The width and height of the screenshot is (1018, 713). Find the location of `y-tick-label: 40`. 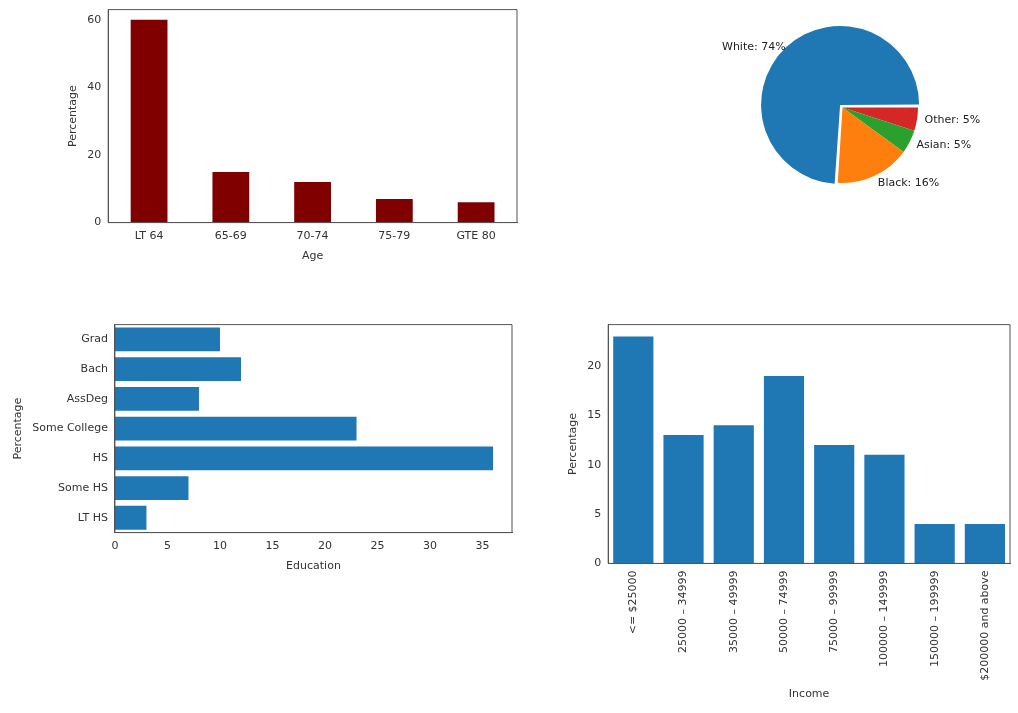

y-tick-label: 40 is located at coordinates (94, 87).